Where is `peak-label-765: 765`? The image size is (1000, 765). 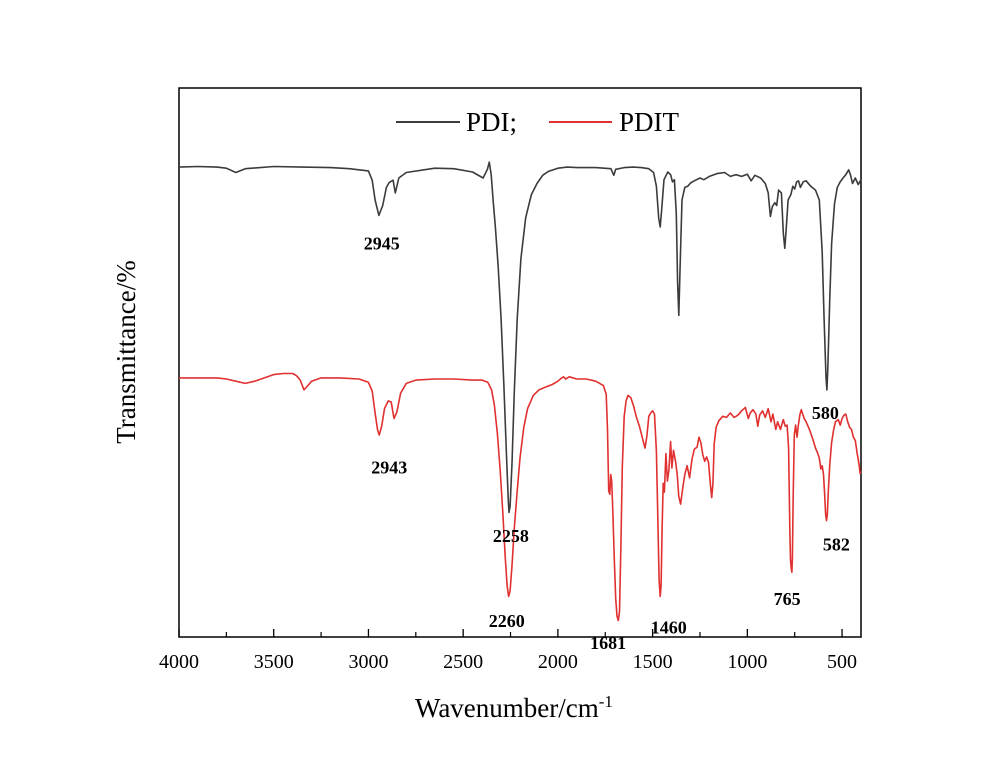
peak-label-765: 765 is located at coordinates (787, 599).